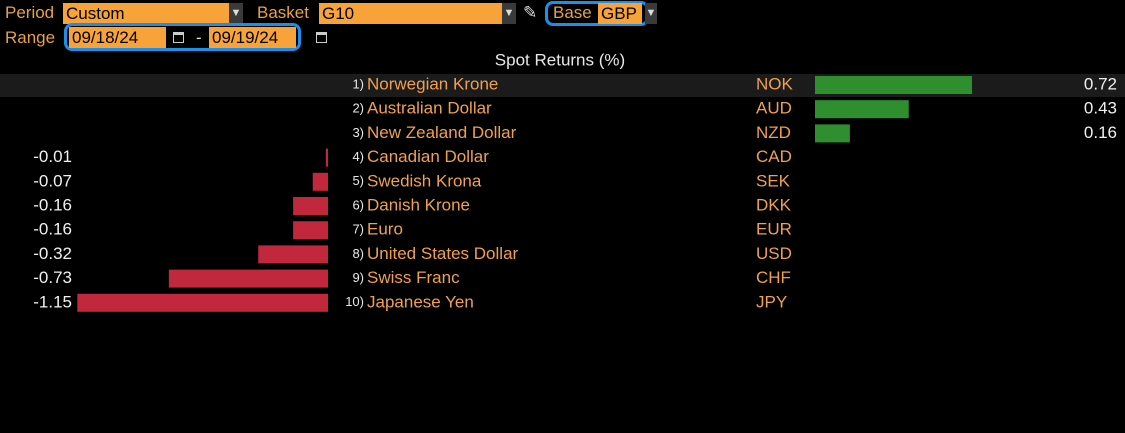 This screenshot has width=1125, height=433. Describe the element at coordinates (773, 277) in the screenshot. I see `currency-code: CHF` at that location.